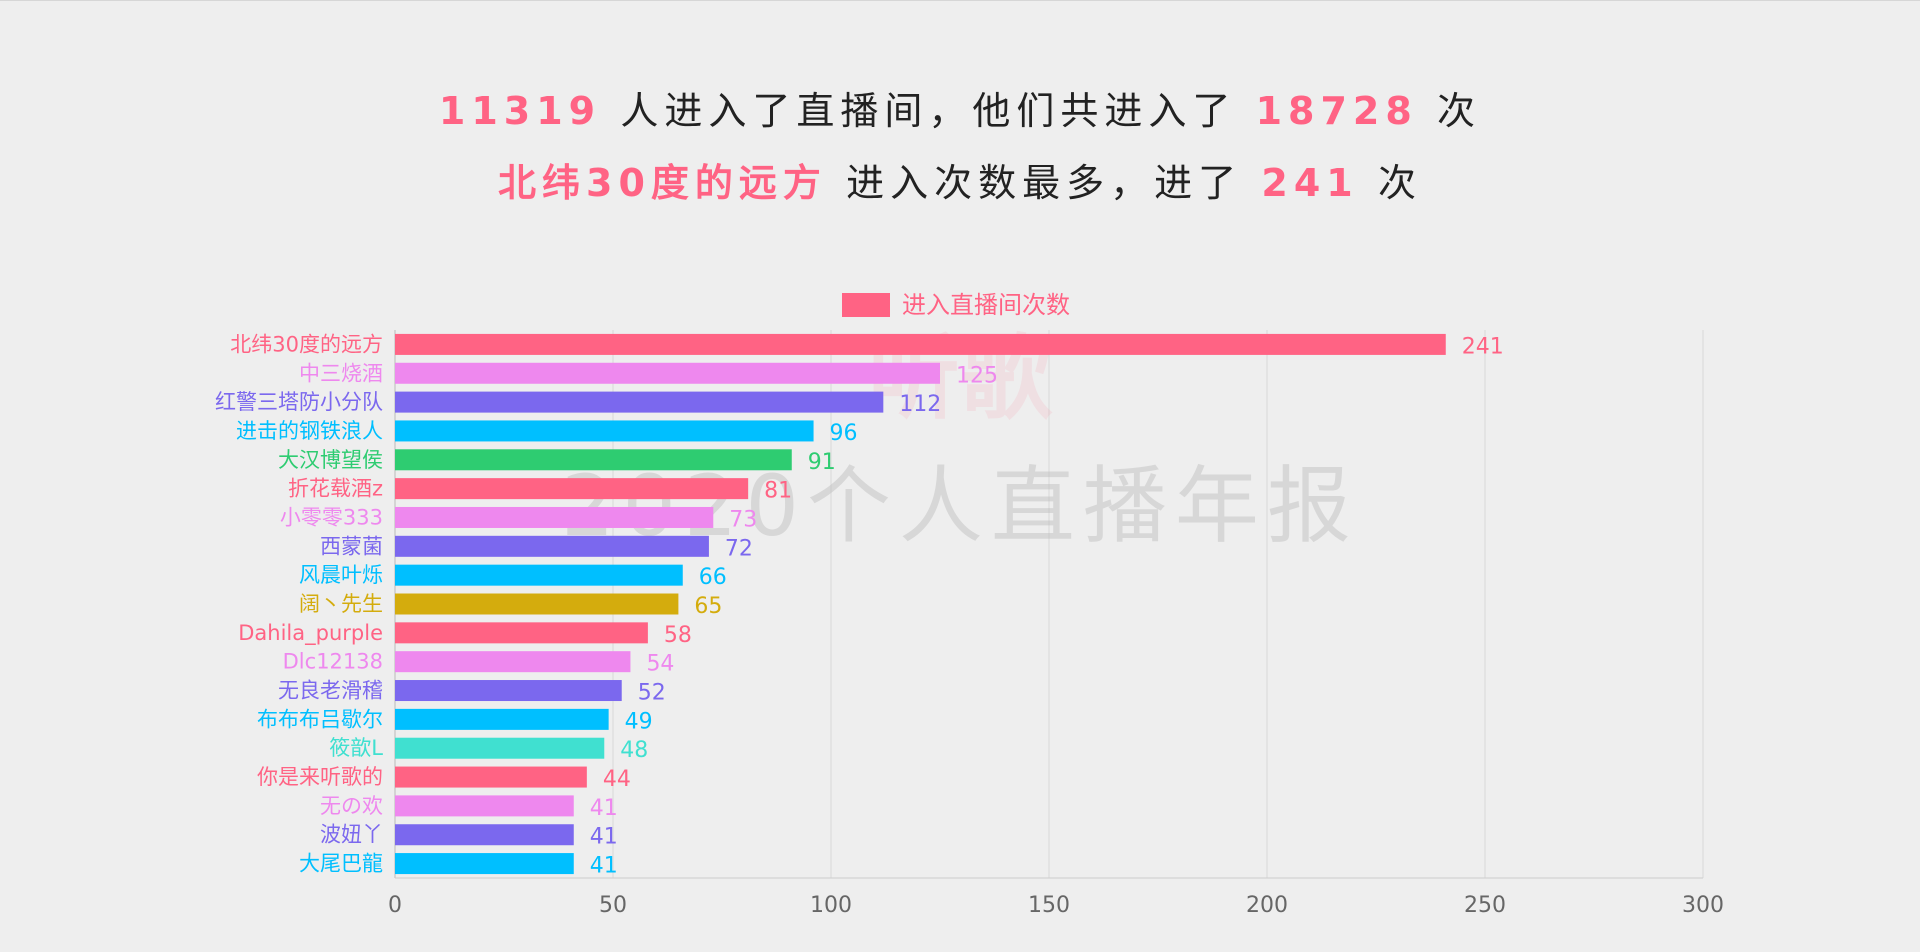  What do you see at coordinates (1459, 111) in the screenshot?
I see `summary-text-1b: 次` at bounding box center [1459, 111].